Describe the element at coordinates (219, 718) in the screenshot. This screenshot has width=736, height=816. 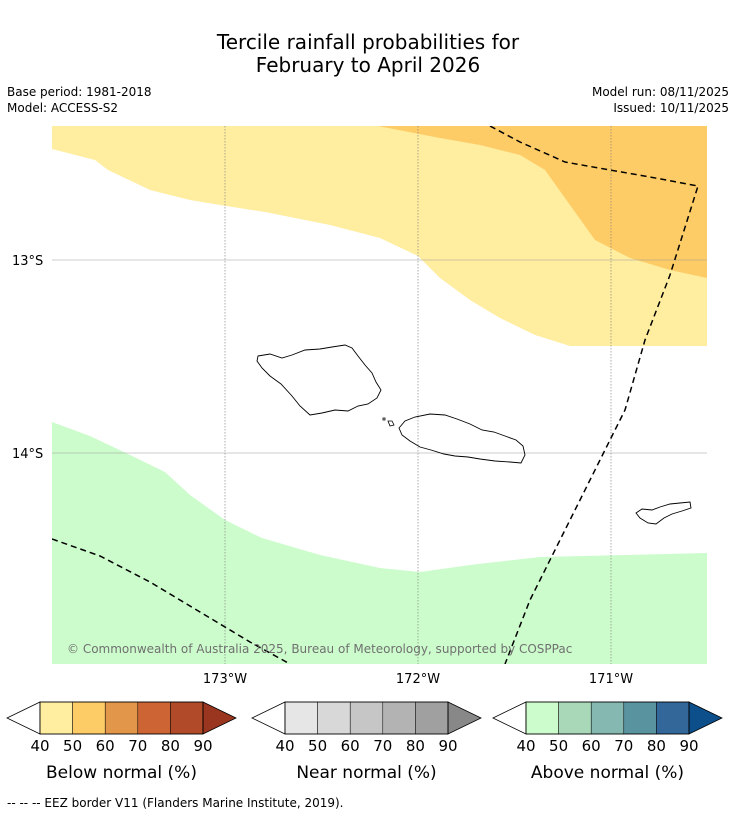
I see `colorbar-below-over-triangle` at that location.